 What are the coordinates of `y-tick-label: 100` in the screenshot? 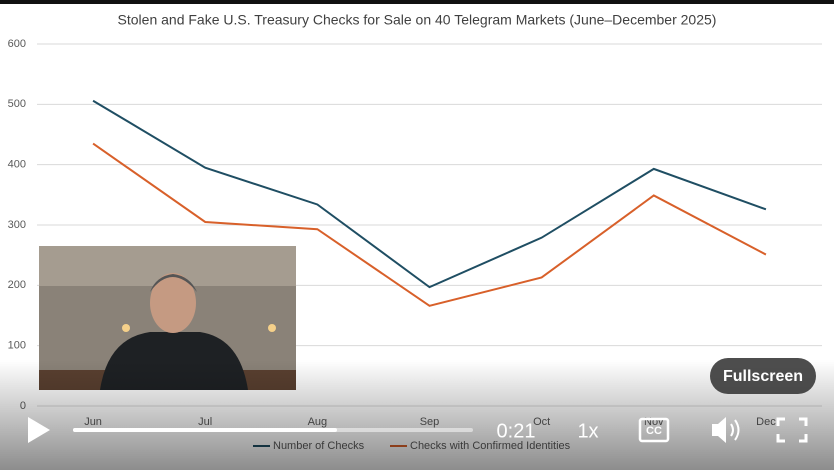 It's located at (17, 346).